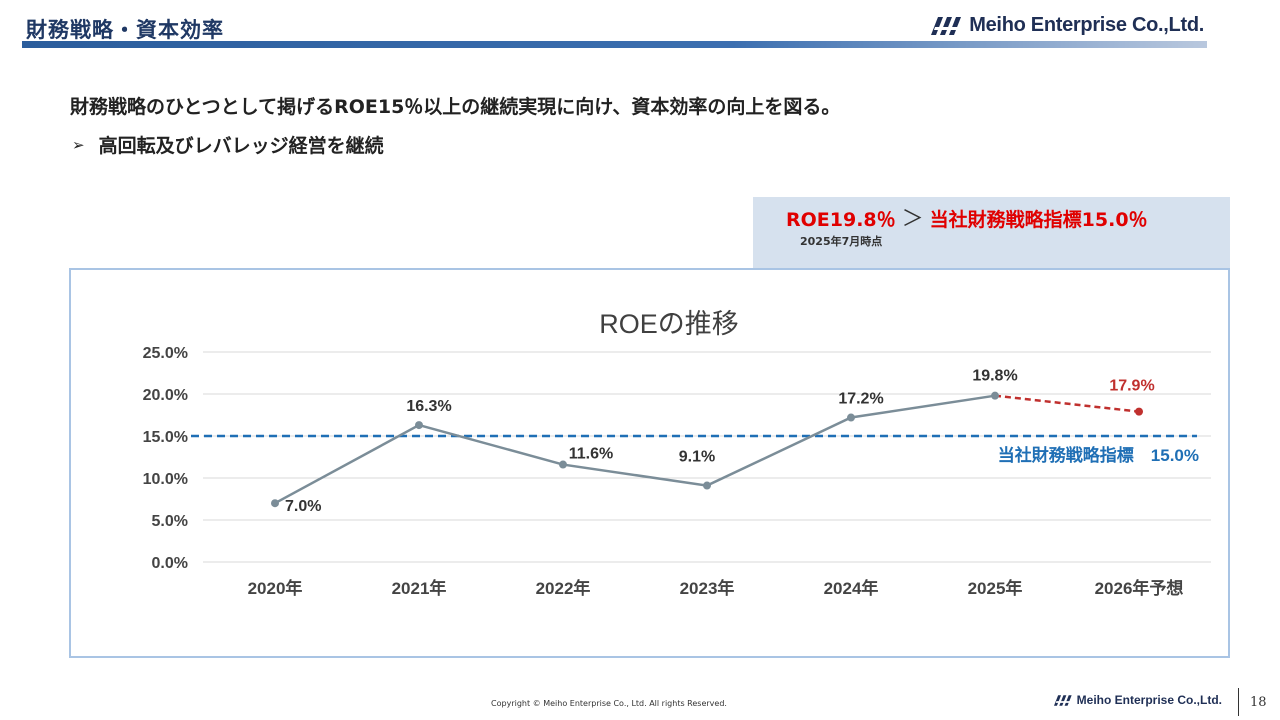 This screenshot has height=720, width=1280. Describe the element at coordinates (697, 457) in the screenshot. I see `data-label: 9.1%` at that location.